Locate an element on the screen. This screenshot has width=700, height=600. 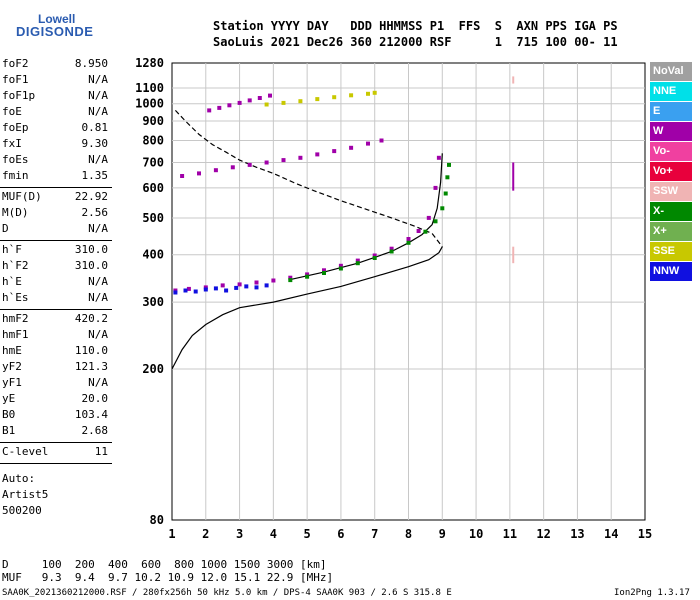
param-name: foEp is located at coordinates (15, 127).